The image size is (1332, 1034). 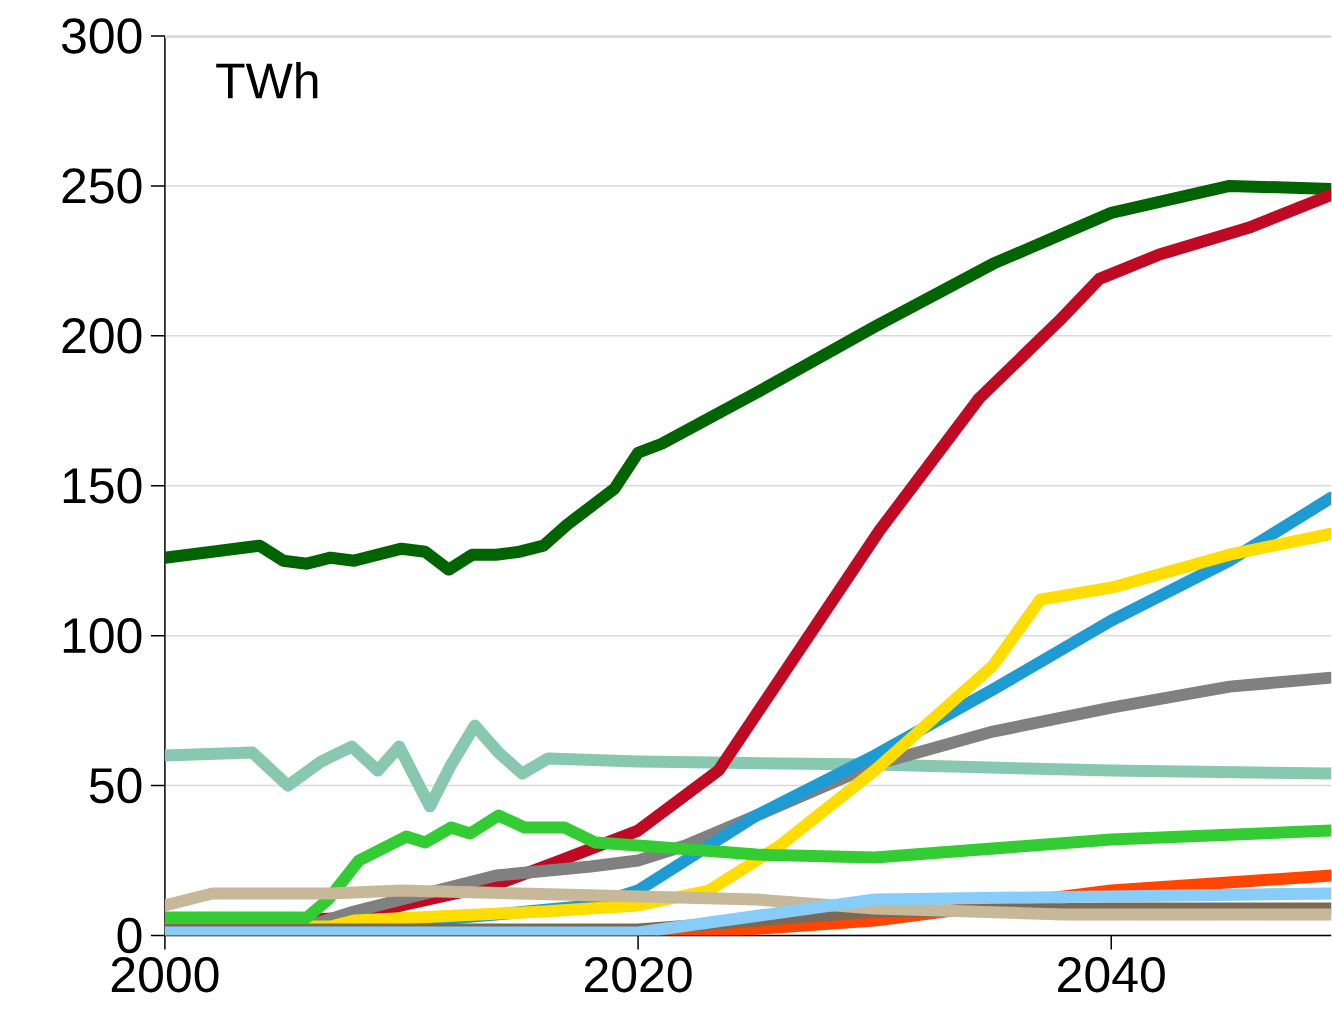 I want to click on y-tick-label: 300, so click(x=101, y=36).